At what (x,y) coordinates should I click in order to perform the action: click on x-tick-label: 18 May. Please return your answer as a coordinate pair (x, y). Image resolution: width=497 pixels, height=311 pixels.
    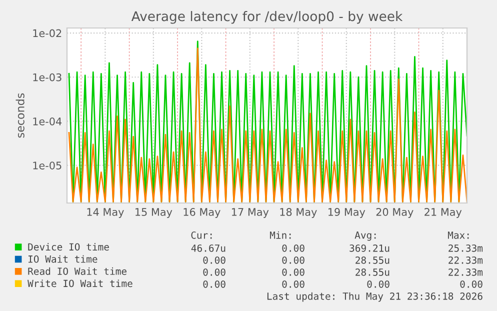
    Looking at the image, I should click on (298, 213).